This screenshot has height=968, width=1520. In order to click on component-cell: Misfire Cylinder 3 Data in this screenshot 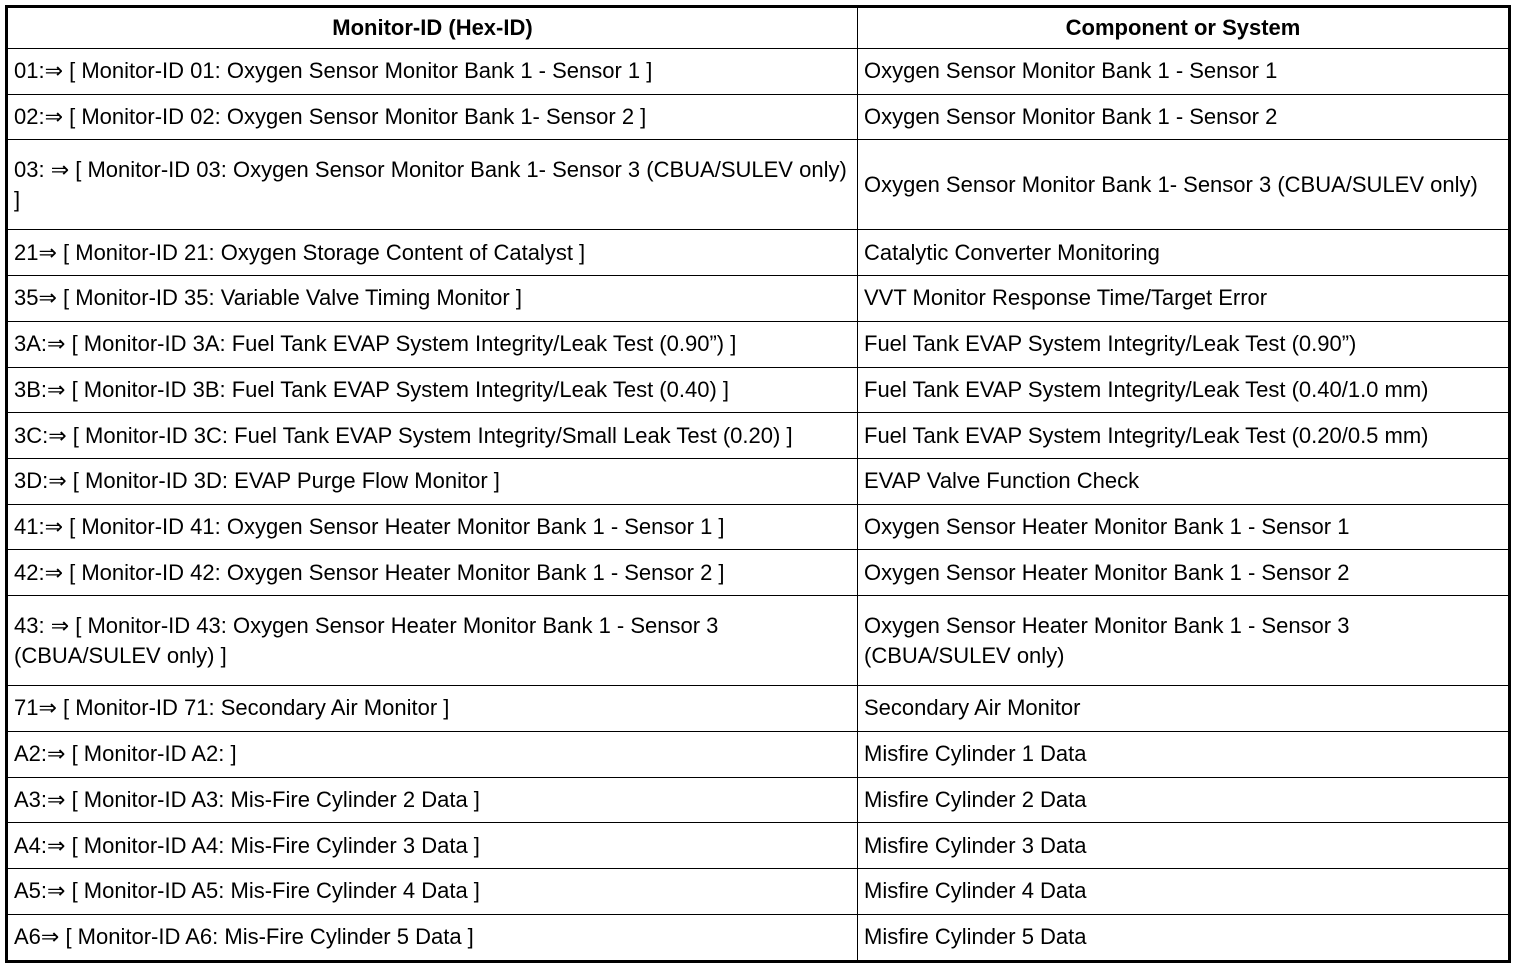, I will do `click(1183, 845)`.